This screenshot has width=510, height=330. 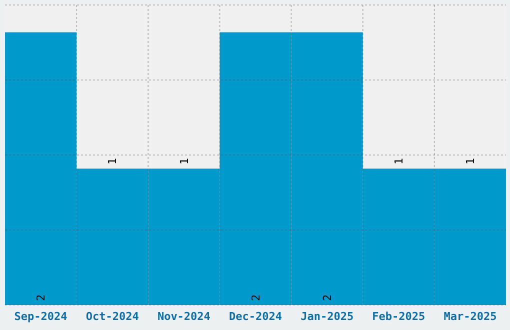 What do you see at coordinates (399, 317) in the screenshot?
I see `x-tick-label: Feb-2025` at bounding box center [399, 317].